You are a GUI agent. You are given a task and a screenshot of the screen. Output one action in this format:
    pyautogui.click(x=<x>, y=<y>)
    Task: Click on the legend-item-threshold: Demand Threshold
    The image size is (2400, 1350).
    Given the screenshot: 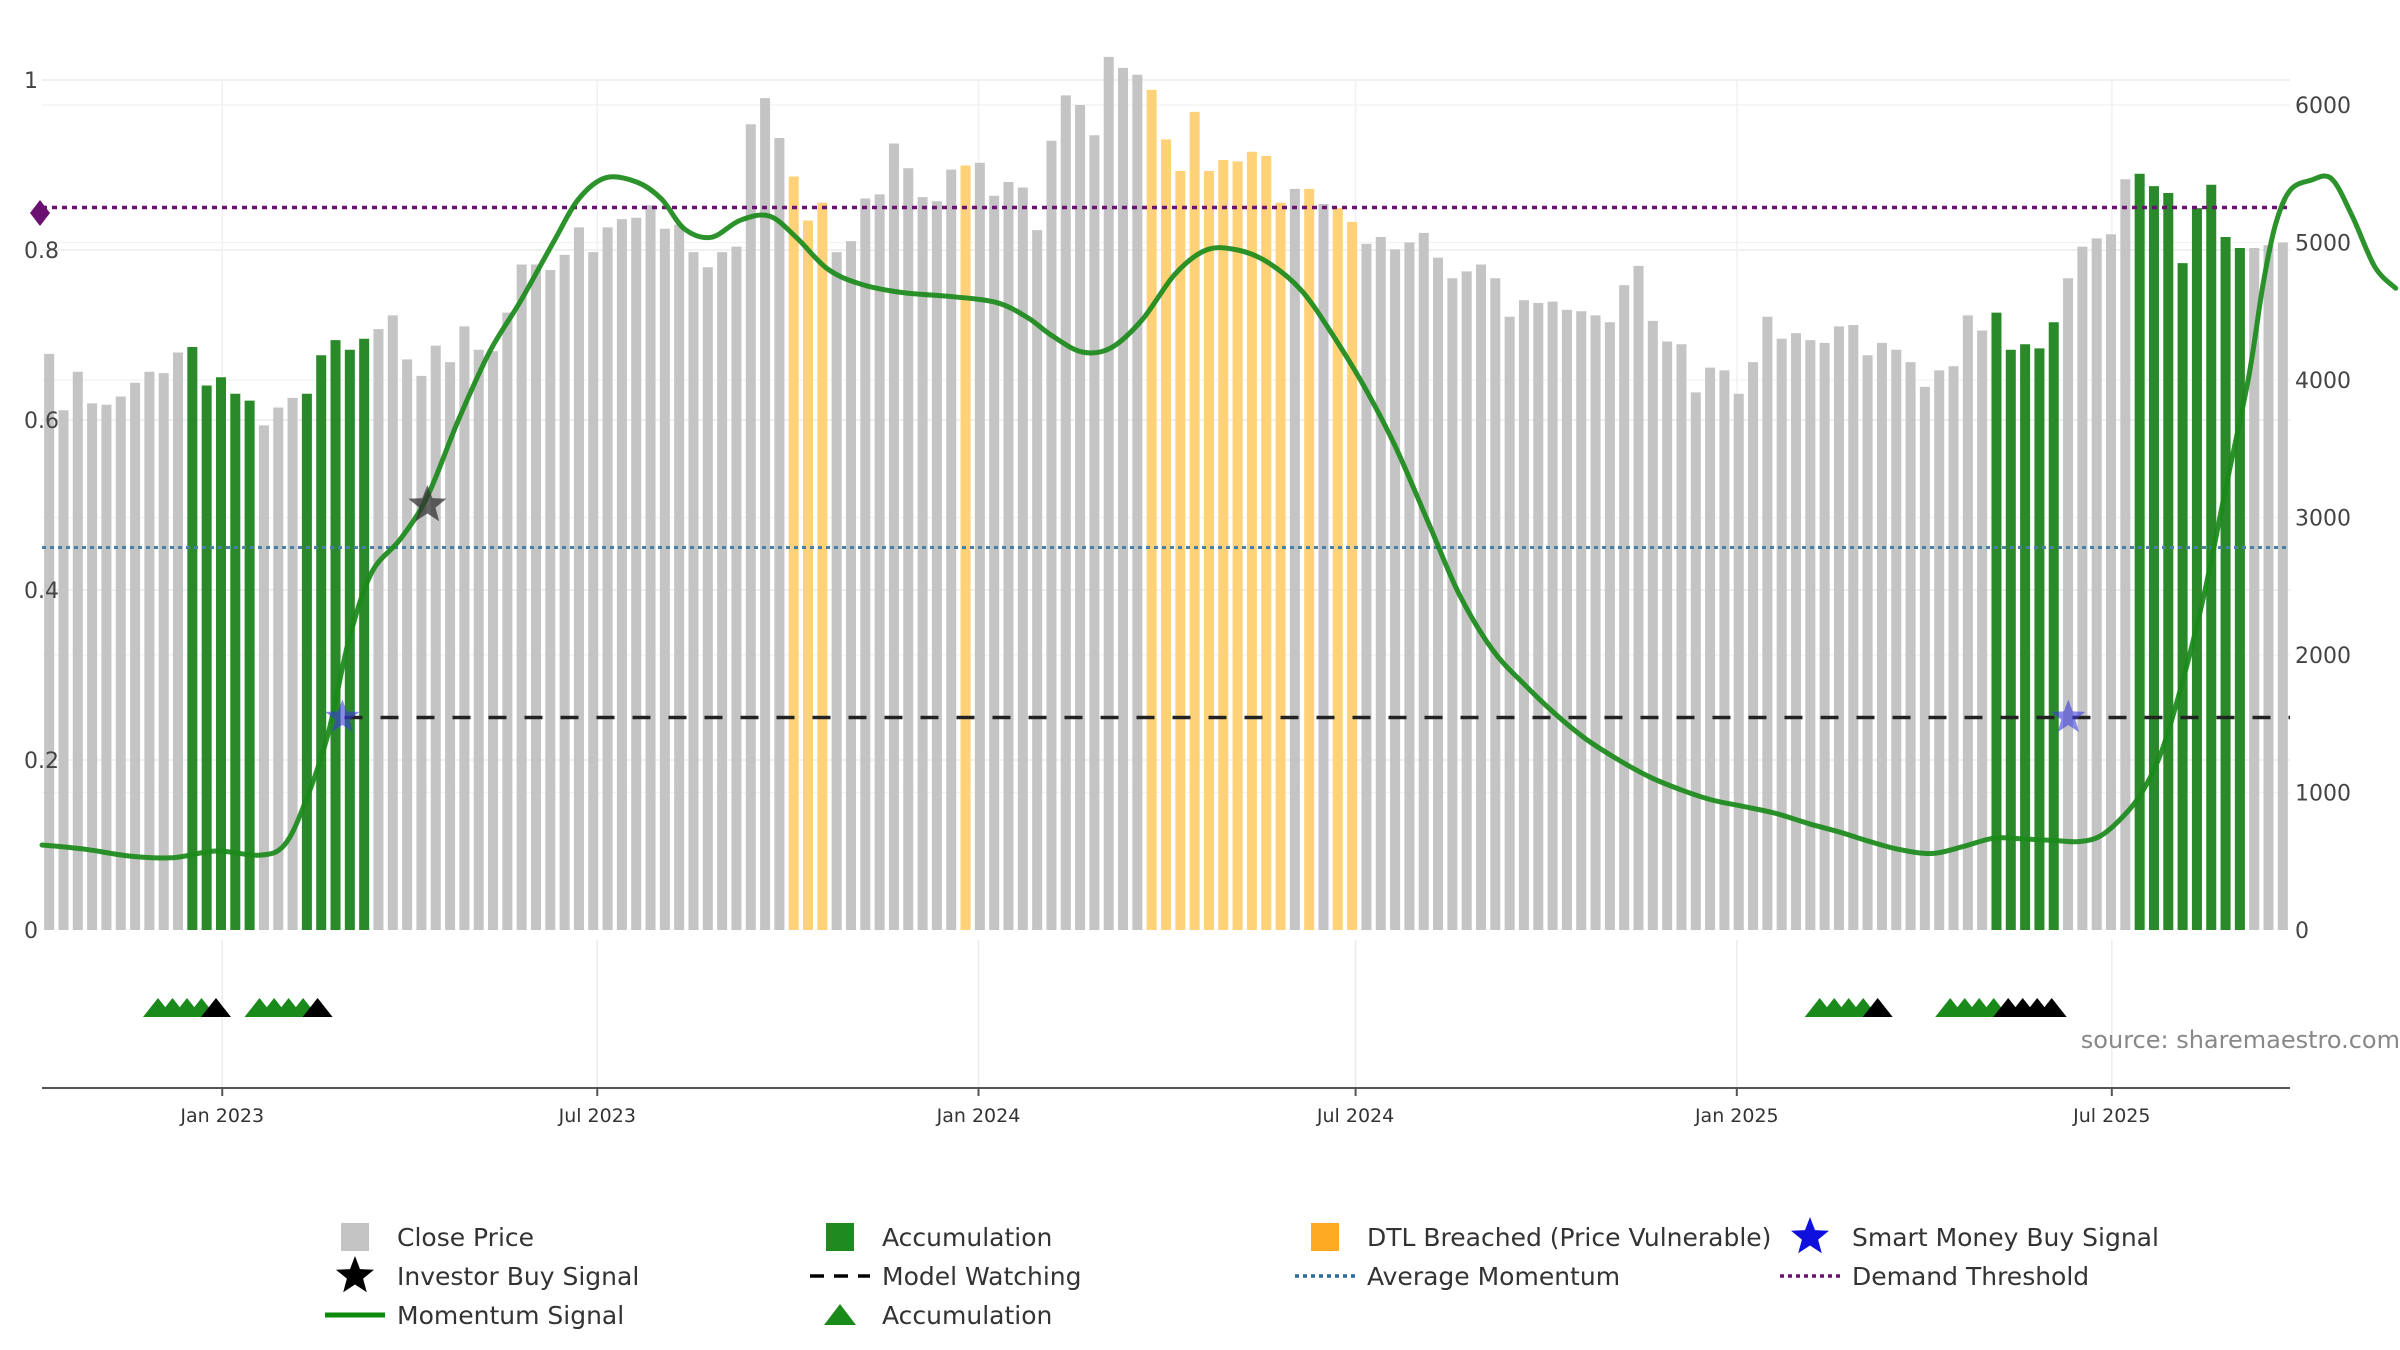 What is the action you would take?
    pyautogui.click(x=1934, y=1276)
    